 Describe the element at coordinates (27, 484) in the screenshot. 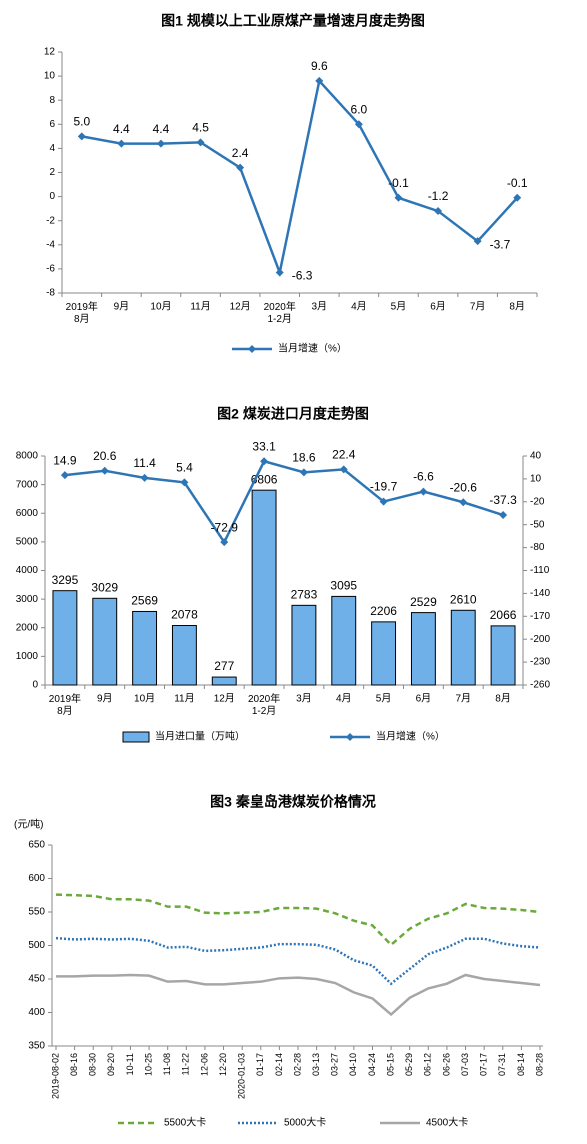

I see `y-tick-label: 7000` at that location.